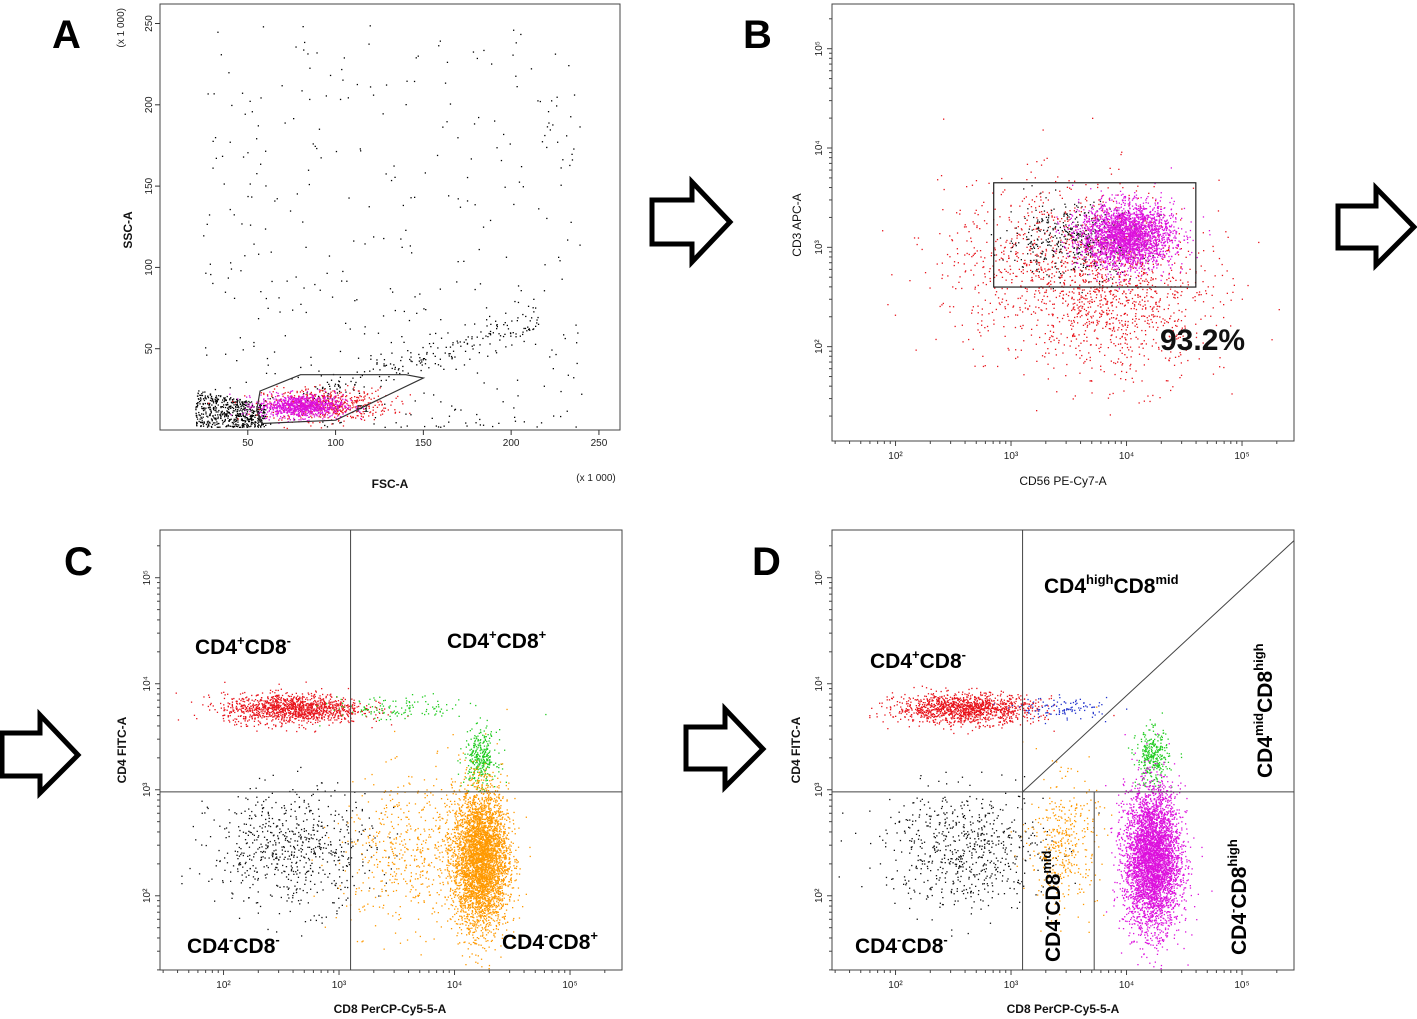  Describe the element at coordinates (1376, 226) in the screenshot. I see `arrow-right-icon` at that location.